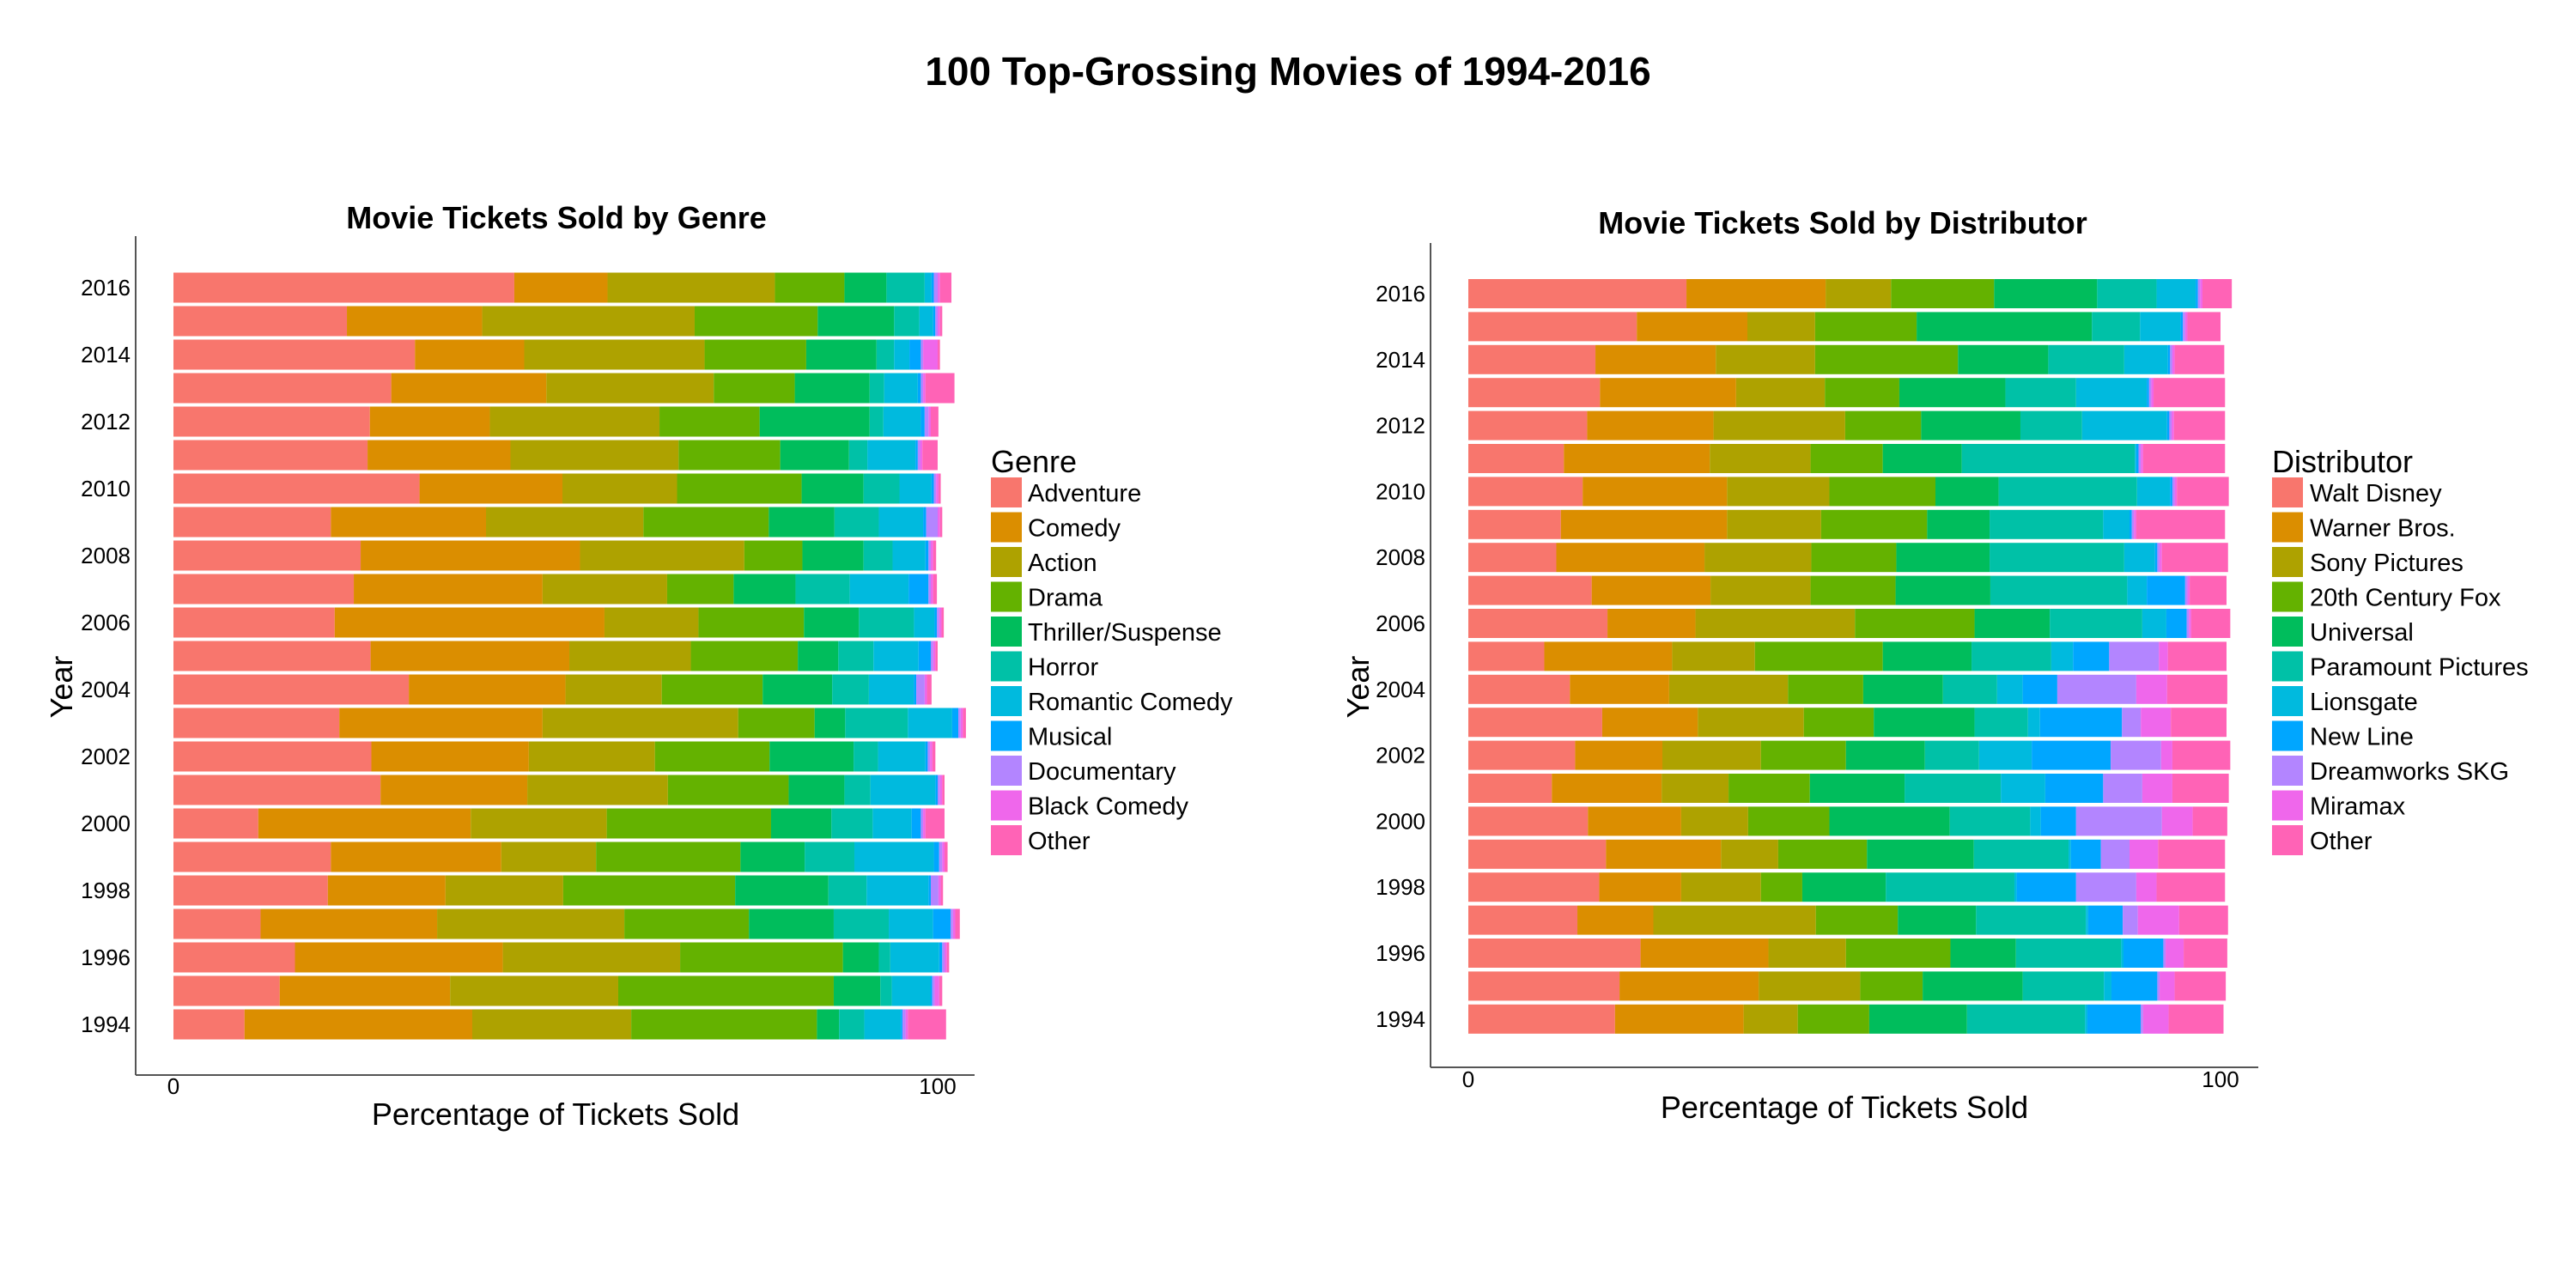 This screenshot has width=2576, height=1288. I want to click on panel2-ytick-2014: 2014, so click(1400, 360).